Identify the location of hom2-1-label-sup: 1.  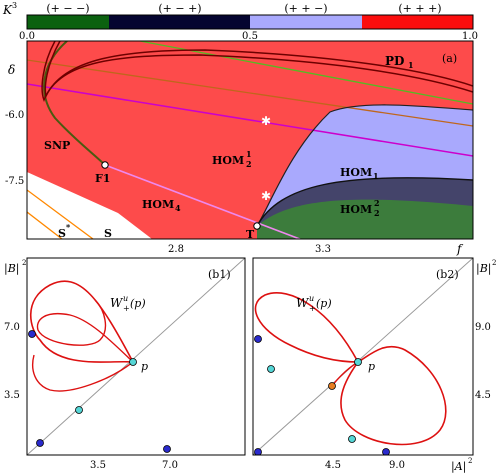
(249, 154).